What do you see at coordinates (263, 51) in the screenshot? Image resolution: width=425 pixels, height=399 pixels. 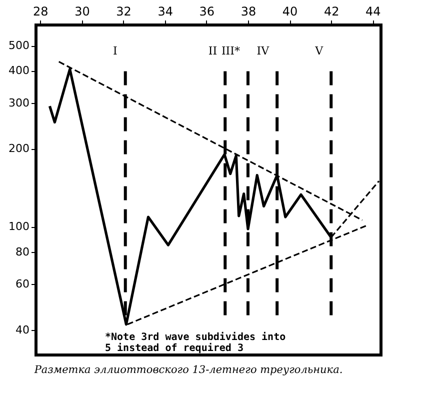 I see `ref-line-label: IV` at bounding box center [263, 51].